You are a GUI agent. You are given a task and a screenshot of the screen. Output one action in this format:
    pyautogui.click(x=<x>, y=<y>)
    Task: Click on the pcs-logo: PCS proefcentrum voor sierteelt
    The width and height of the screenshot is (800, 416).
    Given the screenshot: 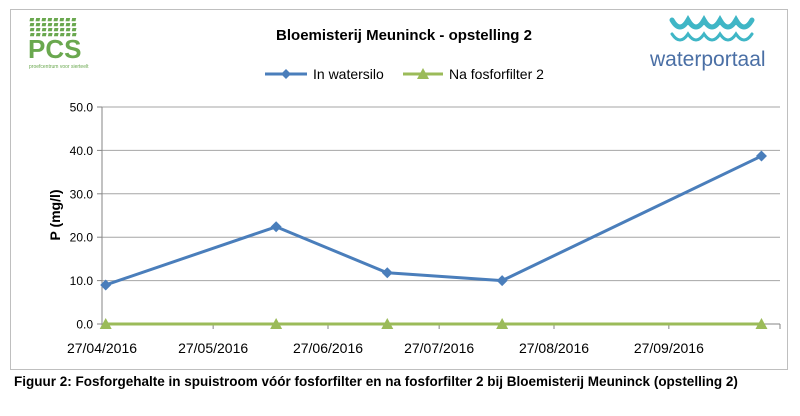 What is the action you would take?
    pyautogui.click(x=58, y=44)
    